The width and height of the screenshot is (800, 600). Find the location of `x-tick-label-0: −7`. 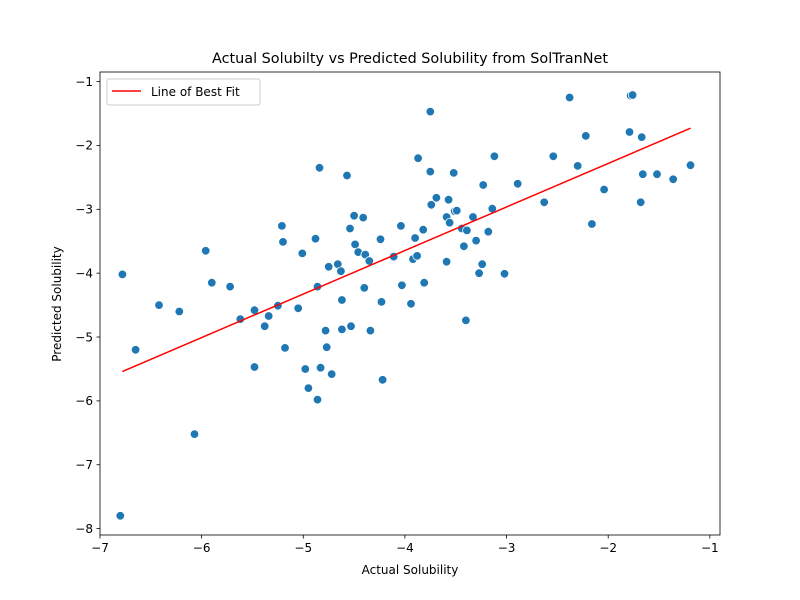

x-tick-label-0: −7 is located at coordinates (100, 548).